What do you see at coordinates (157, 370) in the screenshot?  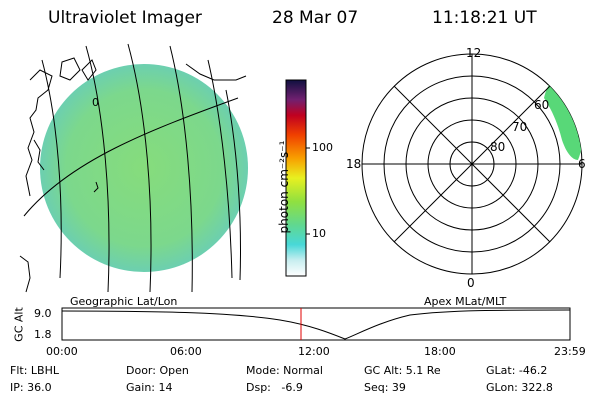 I see `info-door: Door: Open` at bounding box center [157, 370].